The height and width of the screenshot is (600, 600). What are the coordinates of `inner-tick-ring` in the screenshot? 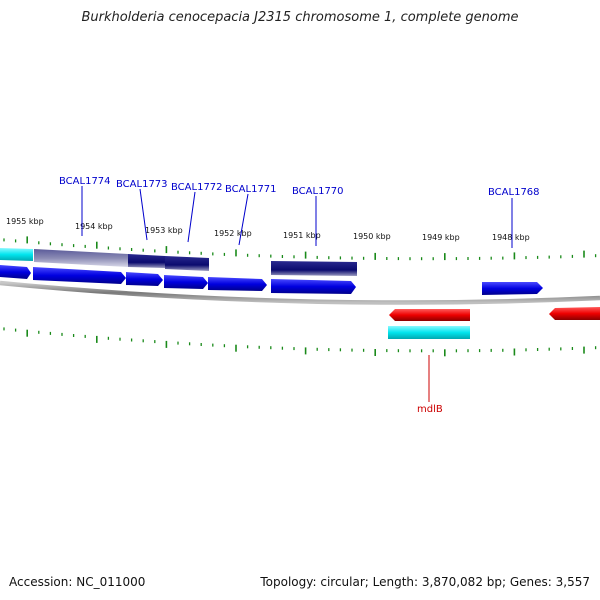 It's located at (300, 342).